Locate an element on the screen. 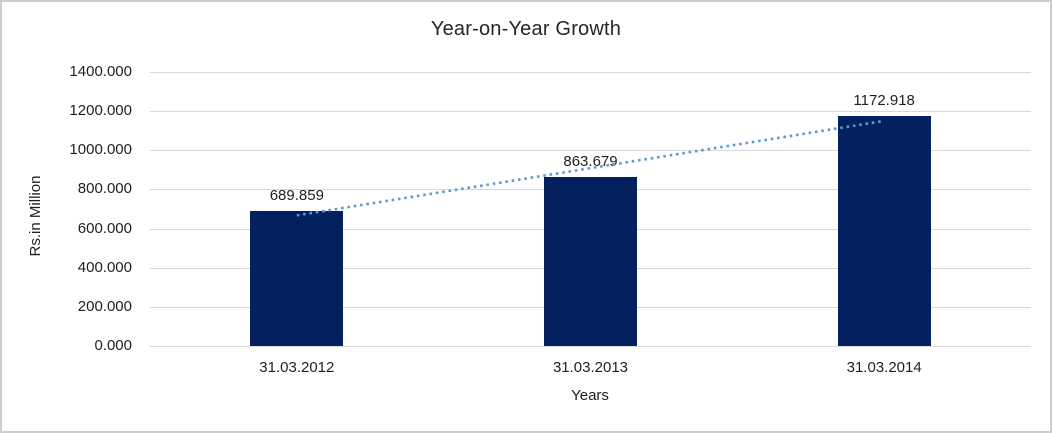 The image size is (1052, 433). bar-data-label: 863.679 is located at coordinates (590, 161).